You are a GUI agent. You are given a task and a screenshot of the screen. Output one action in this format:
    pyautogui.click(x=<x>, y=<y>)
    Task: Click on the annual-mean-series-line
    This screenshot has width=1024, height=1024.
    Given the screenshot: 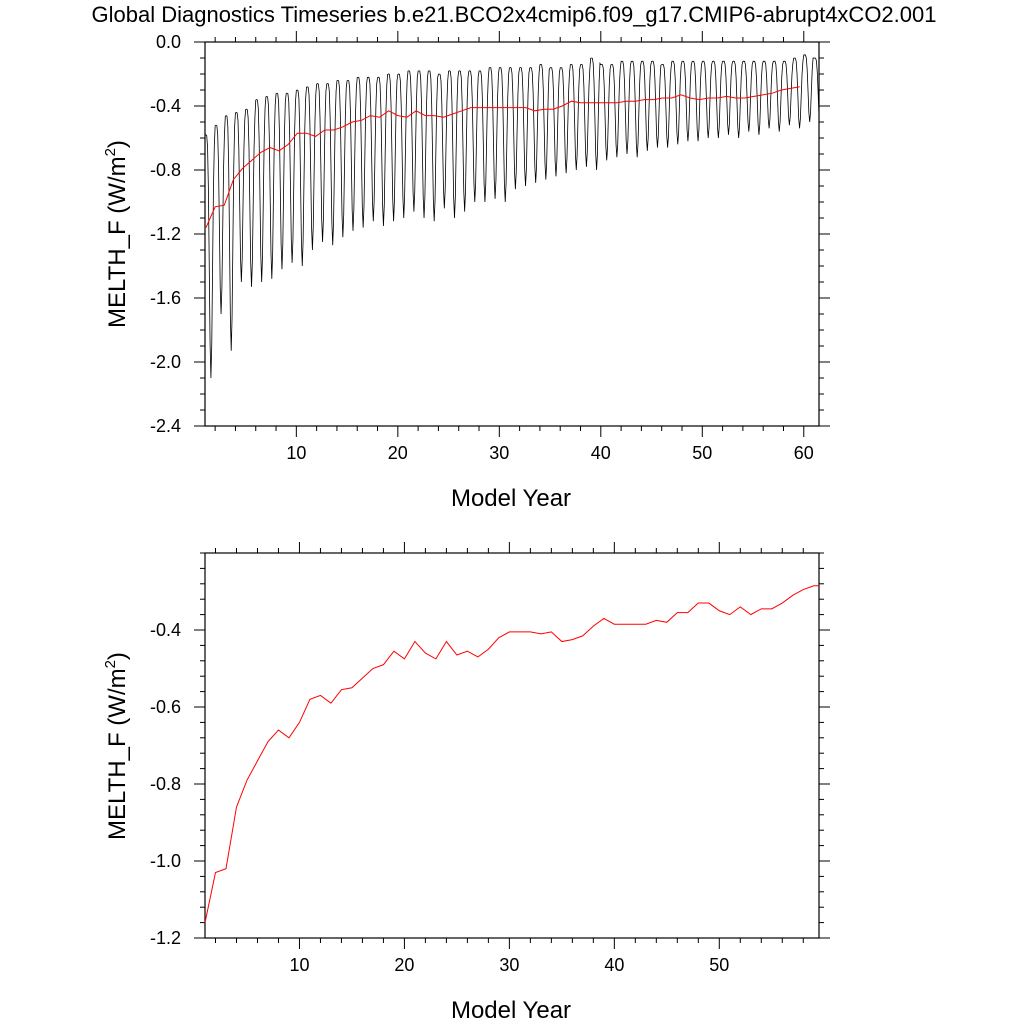 What is the action you would take?
    pyautogui.click(x=502, y=157)
    